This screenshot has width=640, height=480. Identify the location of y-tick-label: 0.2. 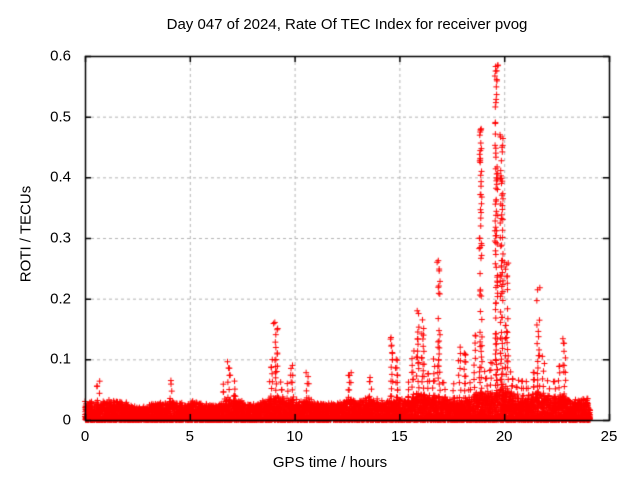
(60, 299).